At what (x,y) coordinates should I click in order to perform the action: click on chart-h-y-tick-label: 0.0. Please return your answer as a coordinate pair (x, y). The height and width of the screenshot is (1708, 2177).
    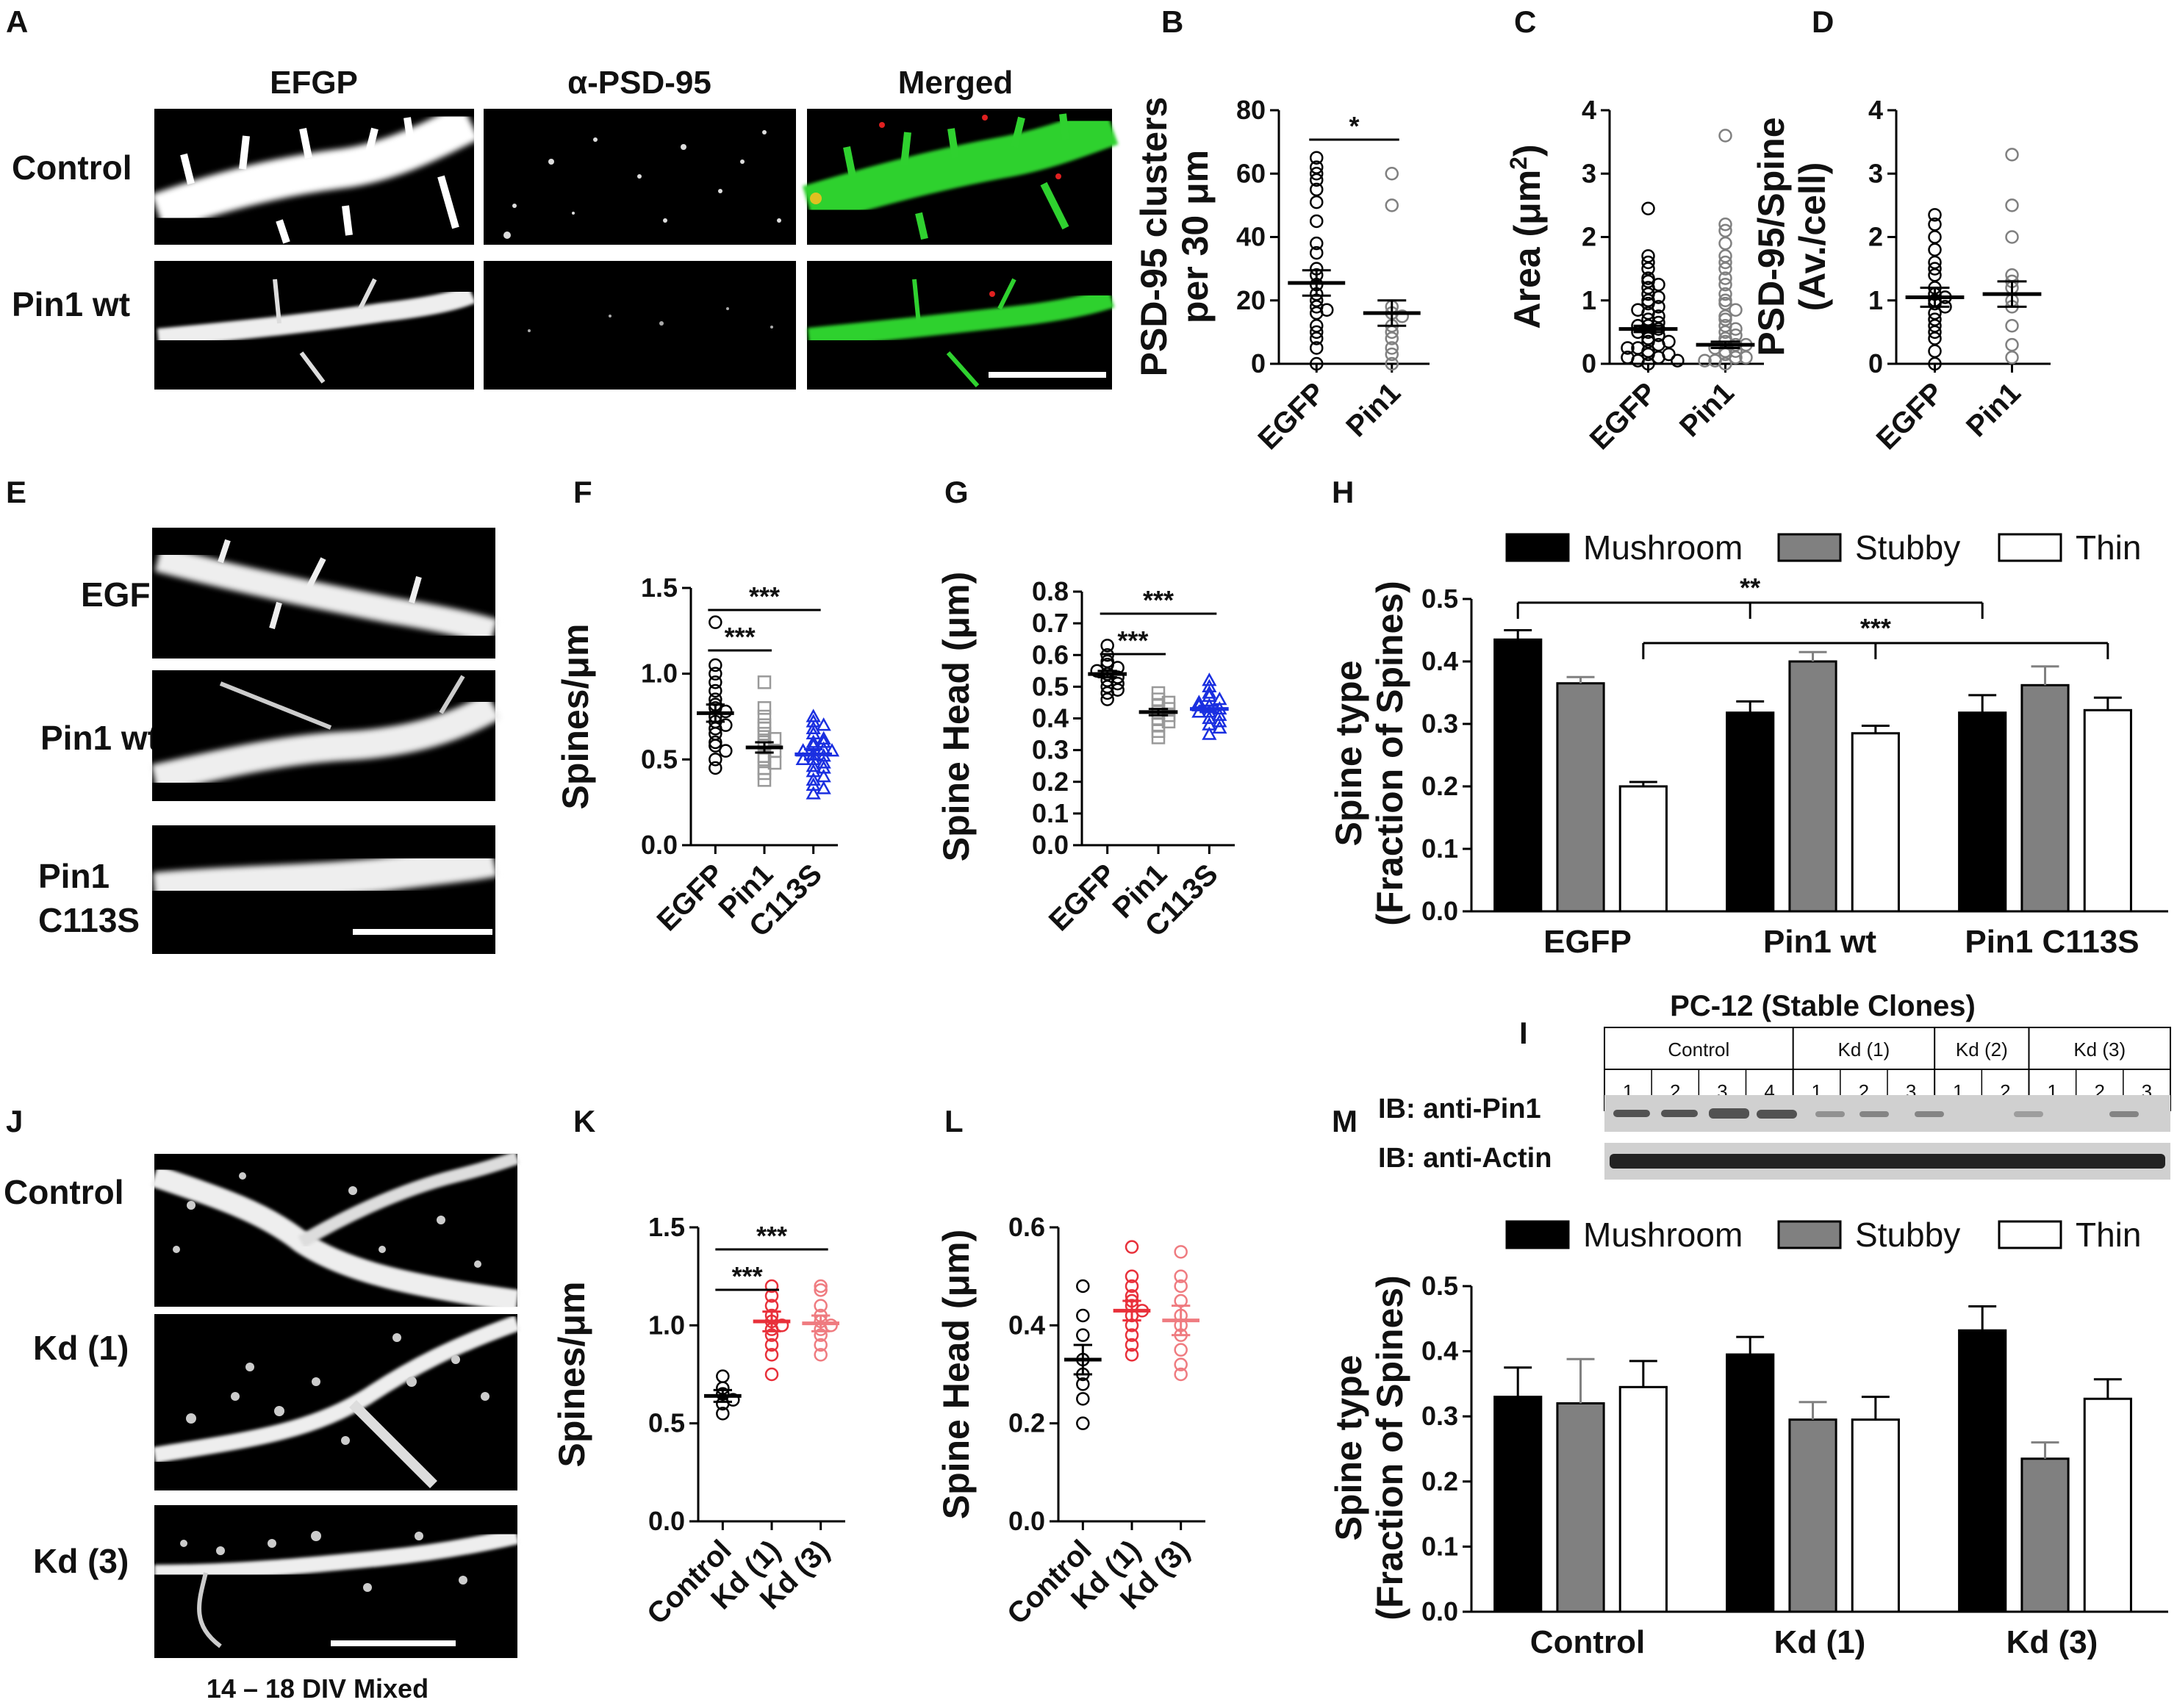
    Looking at the image, I should click on (1439, 911).